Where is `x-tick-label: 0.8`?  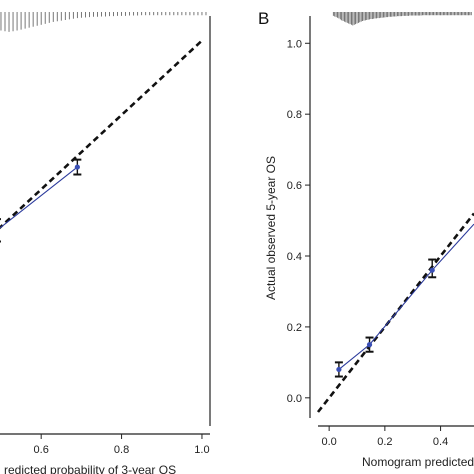 x-tick-label: 0.8 is located at coordinates (121, 450).